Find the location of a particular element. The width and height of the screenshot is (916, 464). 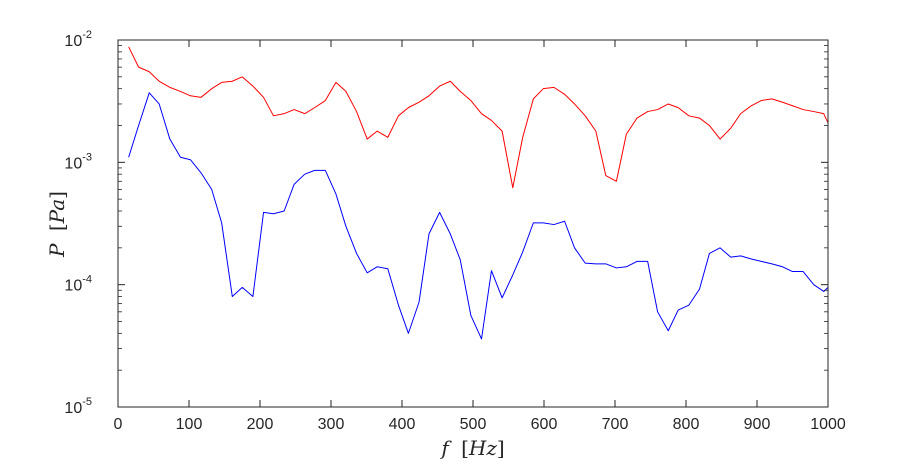

y-tick-label: 10⁻³ is located at coordinates (78, 161).